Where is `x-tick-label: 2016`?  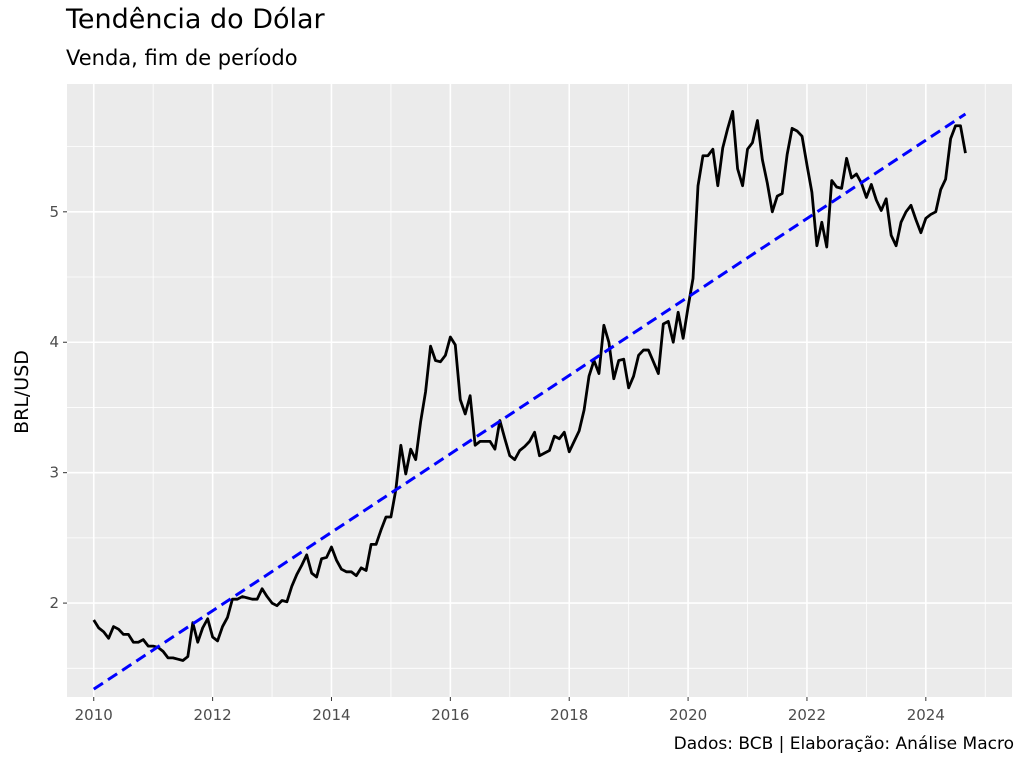
x-tick-label: 2016 is located at coordinates (450, 715).